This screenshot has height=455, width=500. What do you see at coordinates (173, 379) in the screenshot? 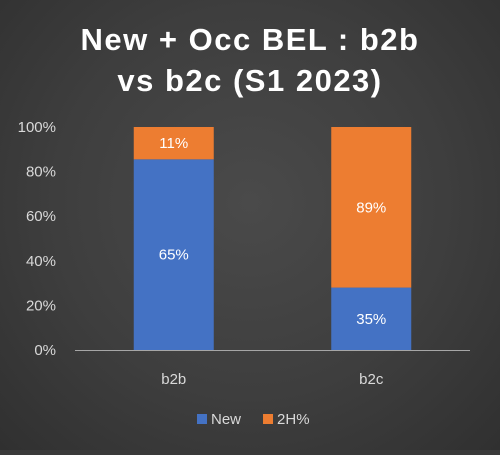
I see `x-category-label-b2b: b2b` at bounding box center [173, 379].